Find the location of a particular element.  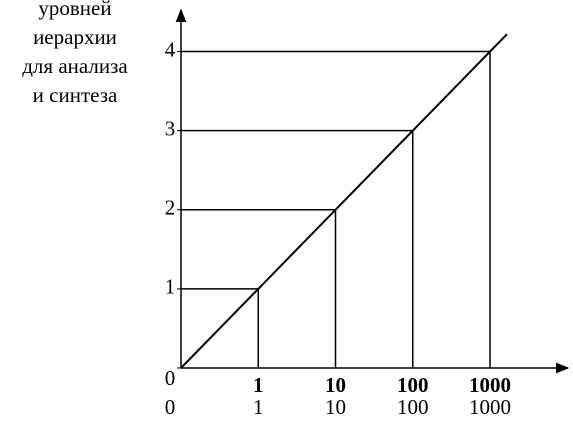

line-extension is located at coordinates (498, 43).